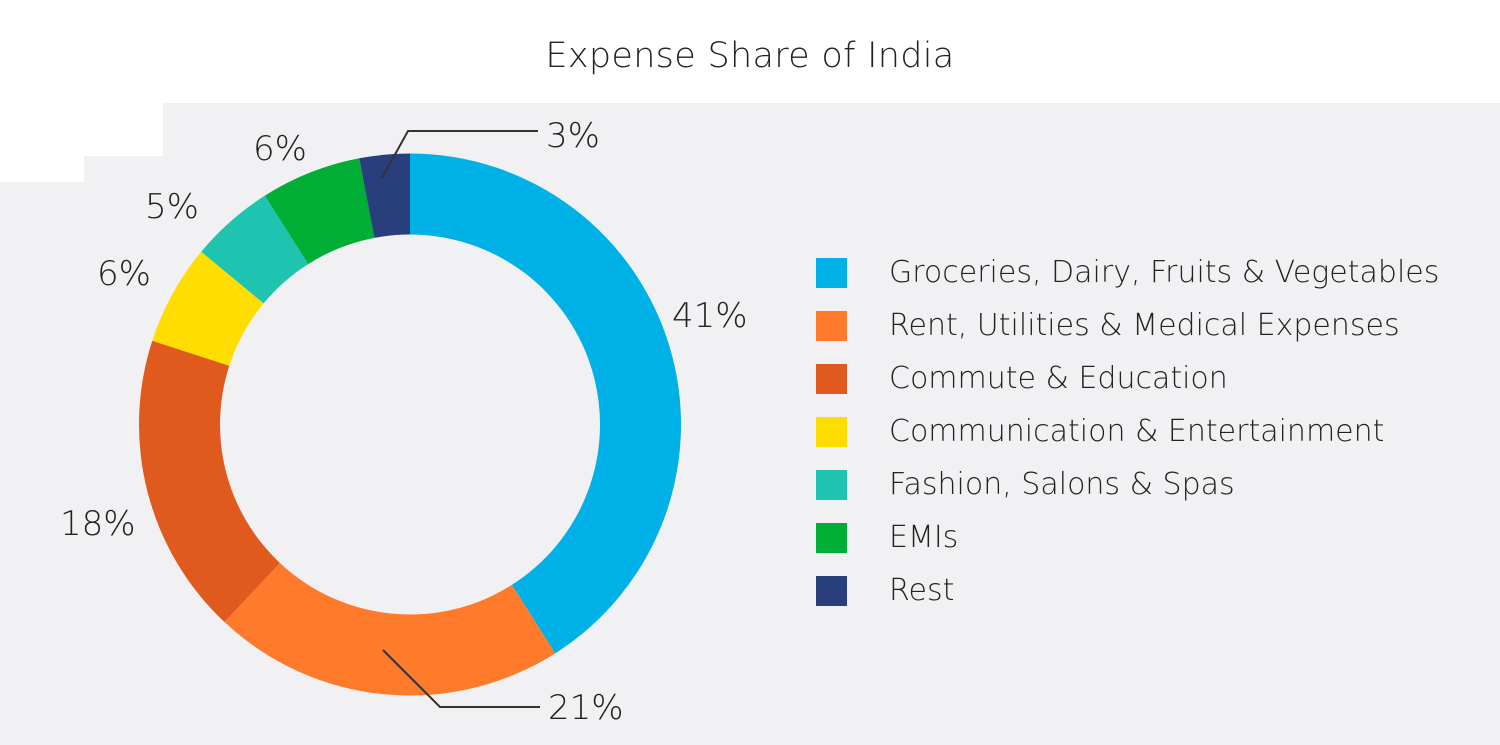  I want to click on chart-title: Expense Share of India, so click(750, 56).